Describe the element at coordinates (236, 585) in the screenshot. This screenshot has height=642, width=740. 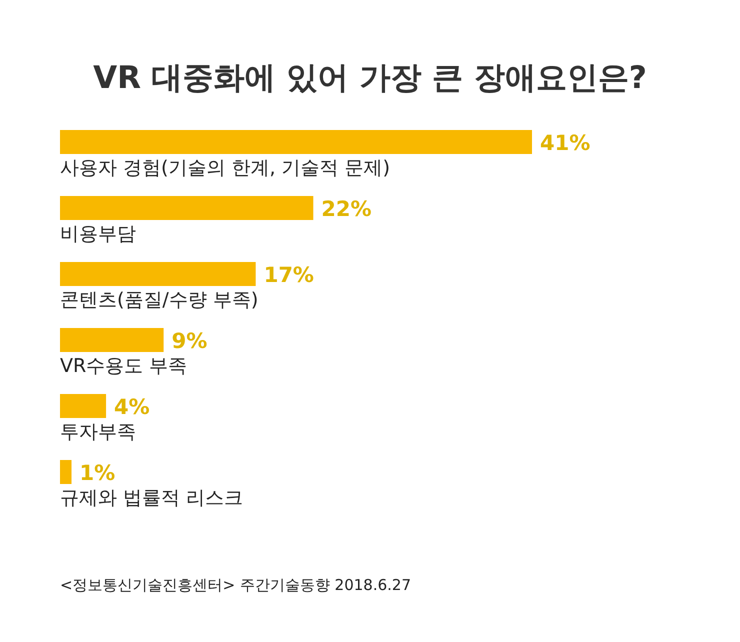
I see `annotation: <정보통신기술진흥센터> 주간기술동향 2018.6.27` at that location.